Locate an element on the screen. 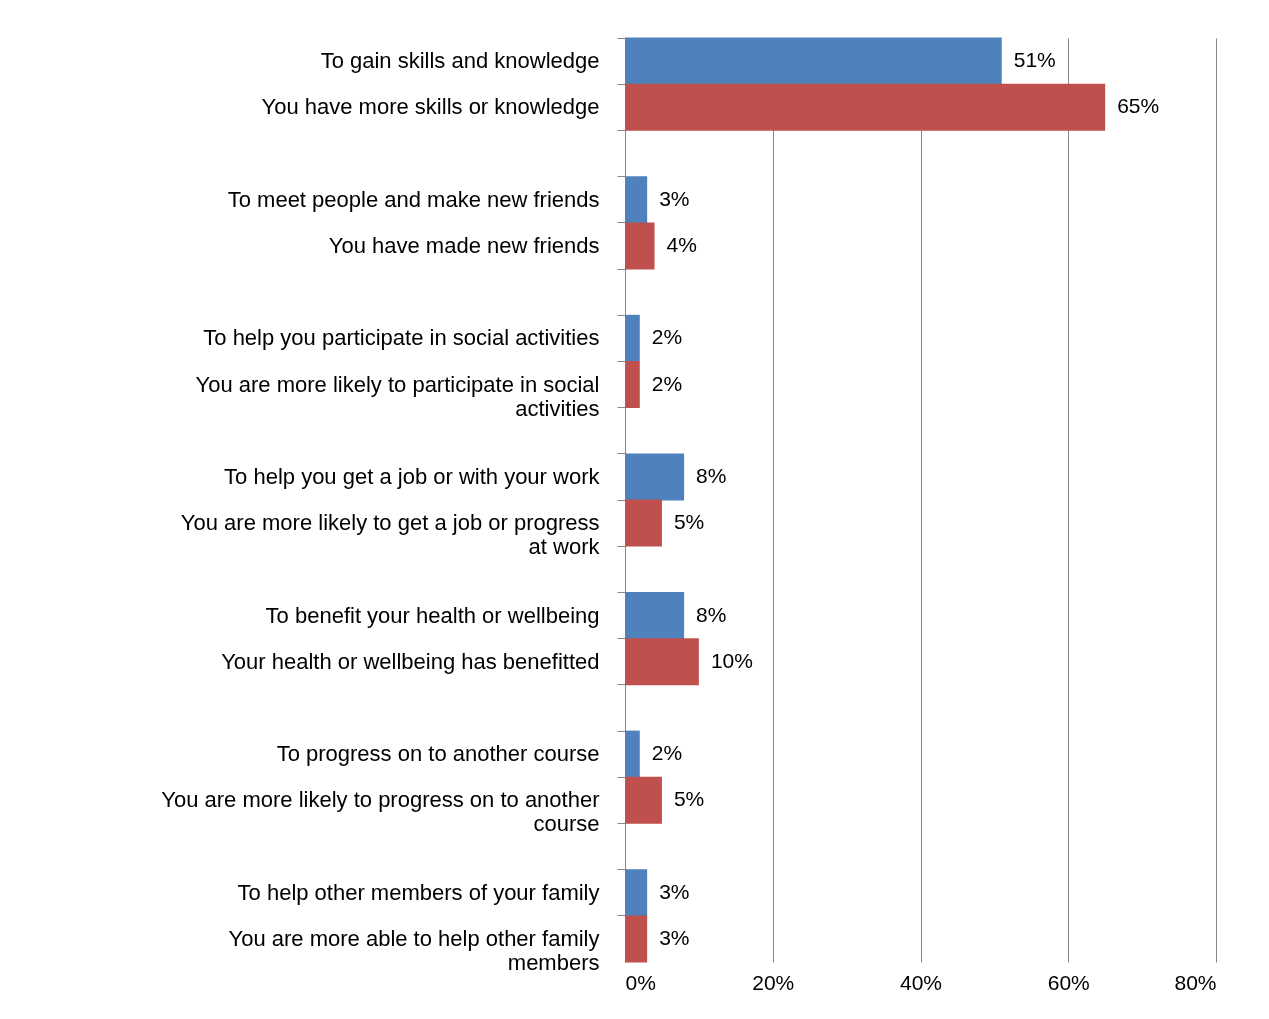 The width and height of the screenshot is (1269, 1019). y-tick-label: Your health or wellbeing has benefitted is located at coordinates (410, 661).